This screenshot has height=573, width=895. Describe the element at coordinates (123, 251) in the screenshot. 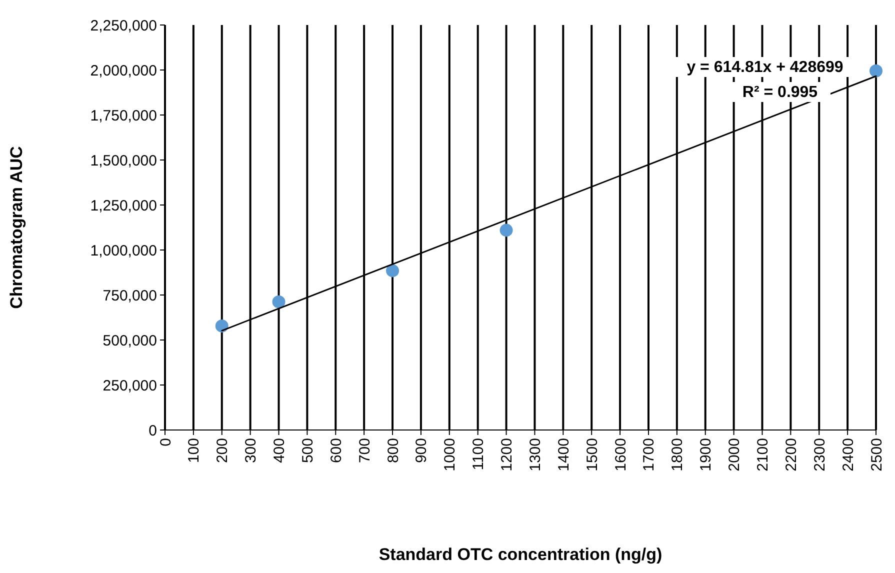

I see `y-tick-label: 1,000,000` at that location.